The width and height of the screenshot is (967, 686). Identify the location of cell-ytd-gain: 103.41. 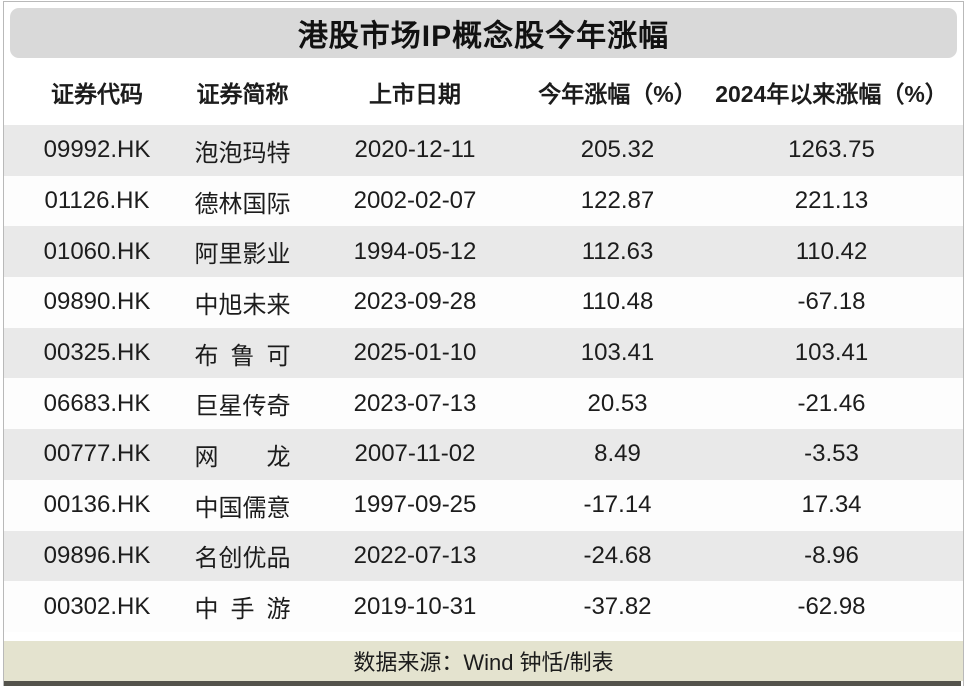
(617, 353).